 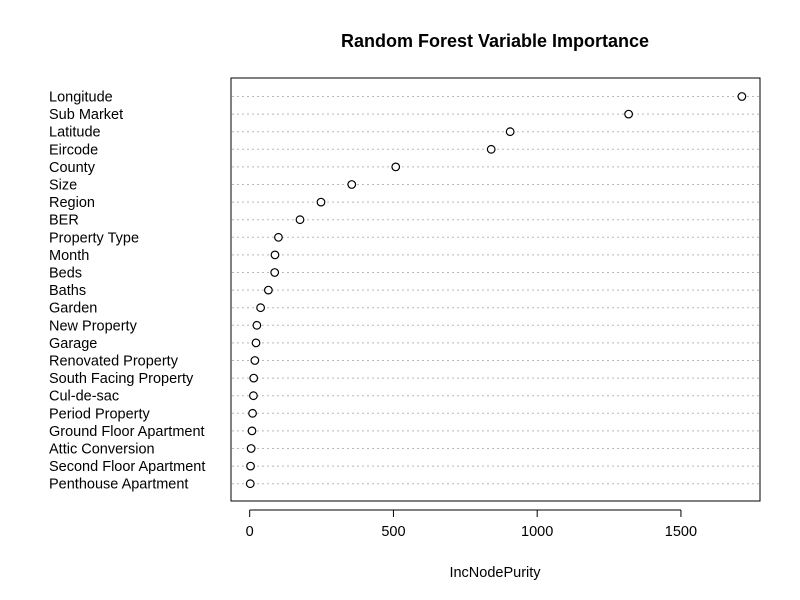 What do you see at coordinates (84, 397) in the screenshot?
I see `category-label: Cul-de-sac` at bounding box center [84, 397].